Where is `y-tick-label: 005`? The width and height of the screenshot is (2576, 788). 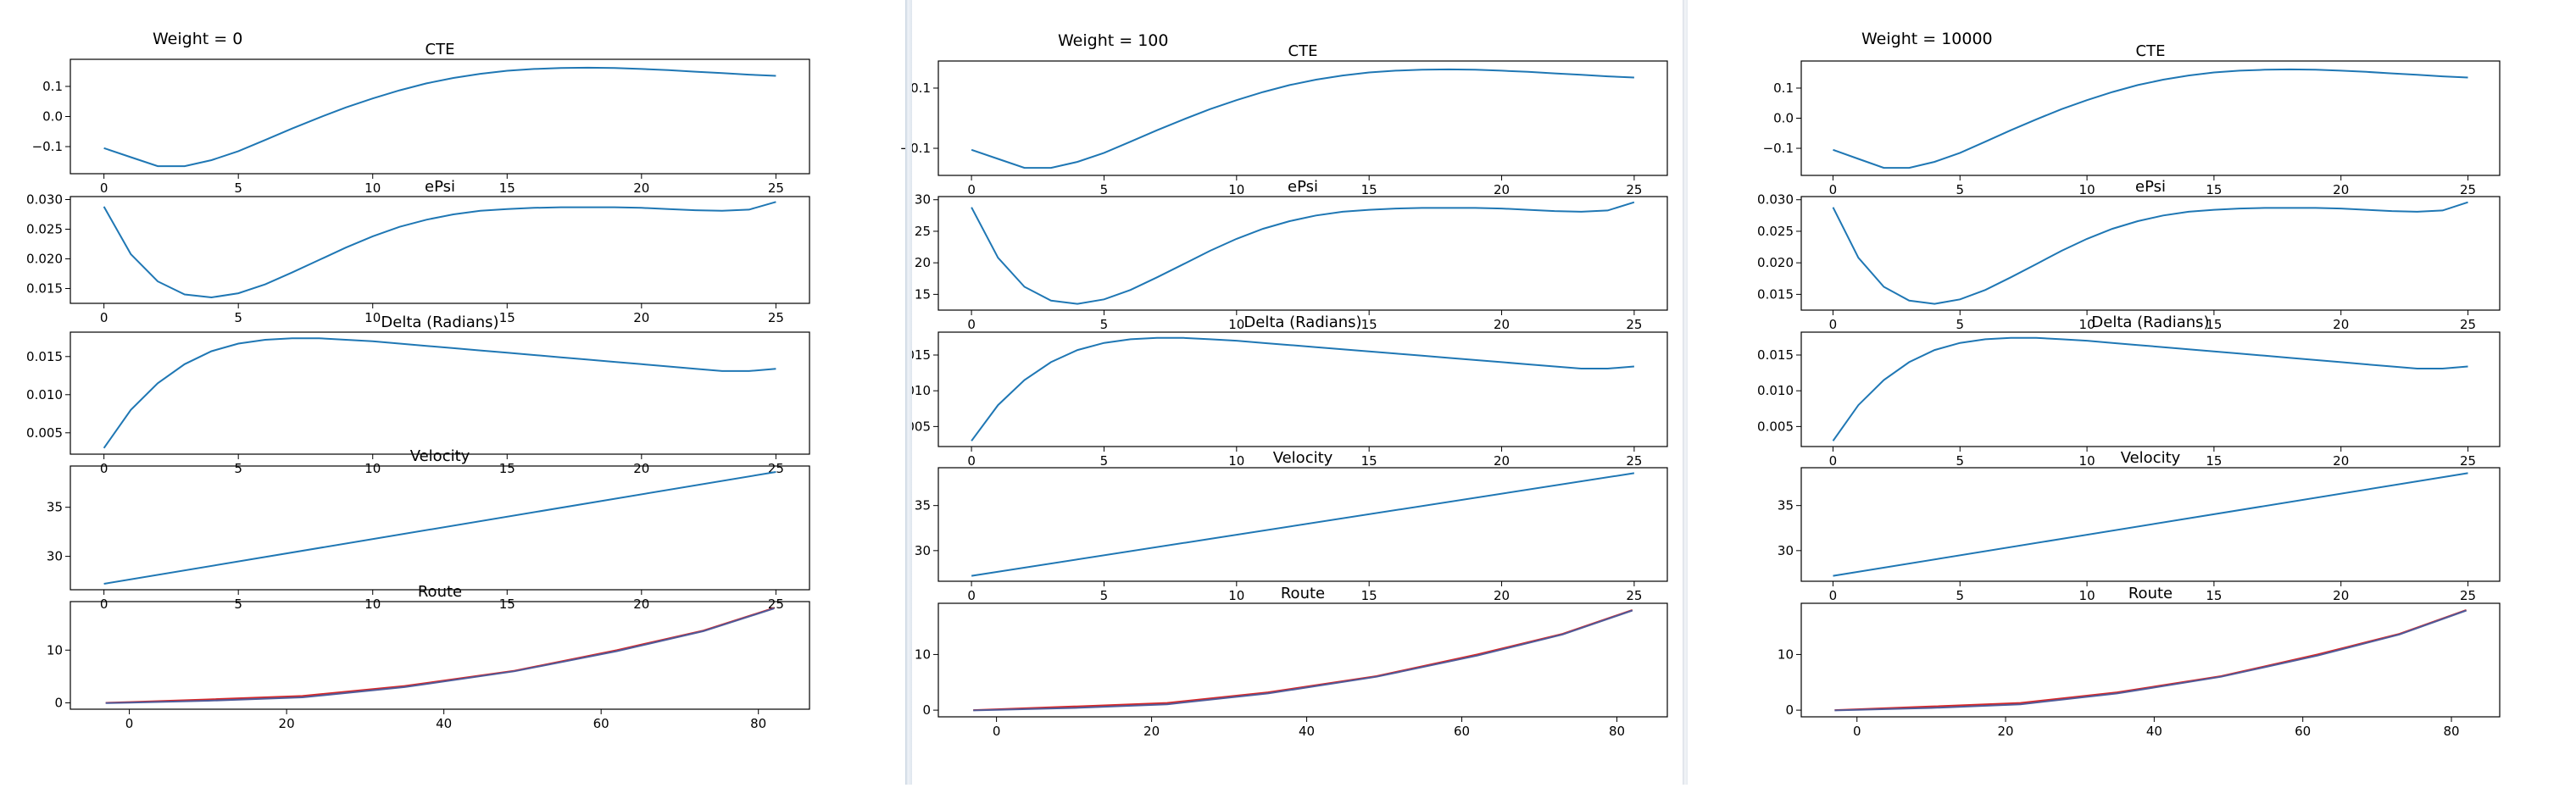
y-tick-label: 005 is located at coordinates (918, 426).